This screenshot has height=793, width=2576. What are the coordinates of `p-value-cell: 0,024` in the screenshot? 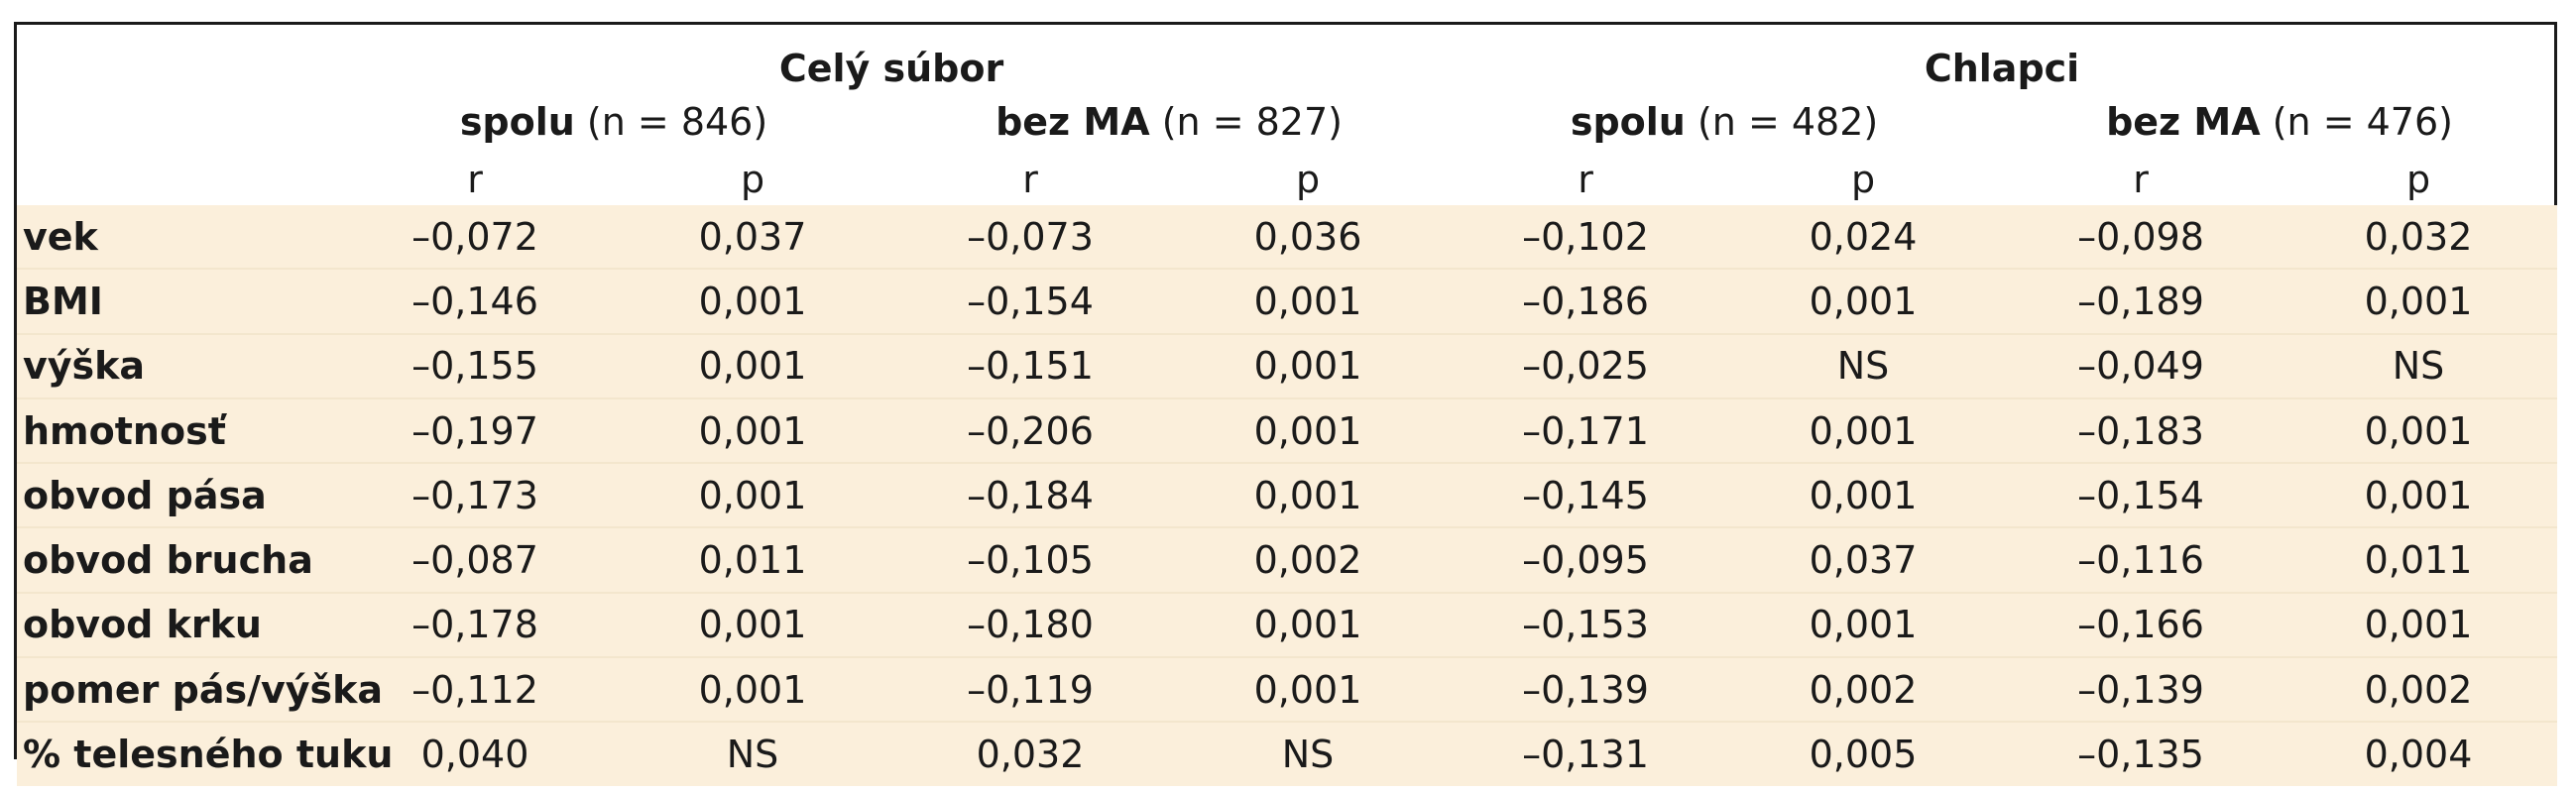 It's located at (1863, 237).